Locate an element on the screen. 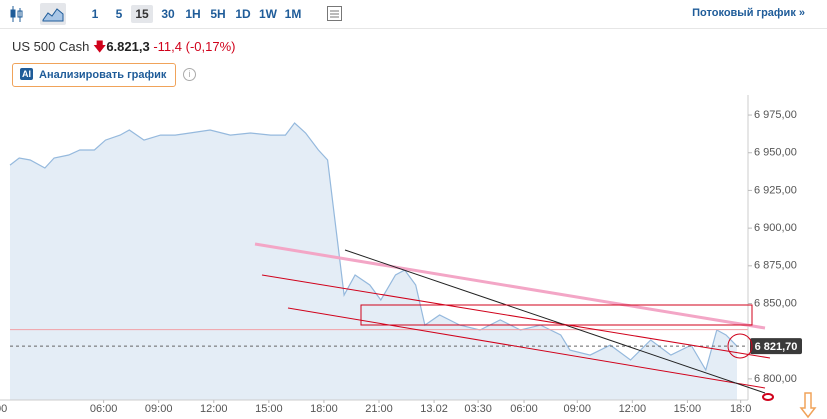 The width and height of the screenshot is (827, 419). last-price-box is located at coordinates (776, 346).